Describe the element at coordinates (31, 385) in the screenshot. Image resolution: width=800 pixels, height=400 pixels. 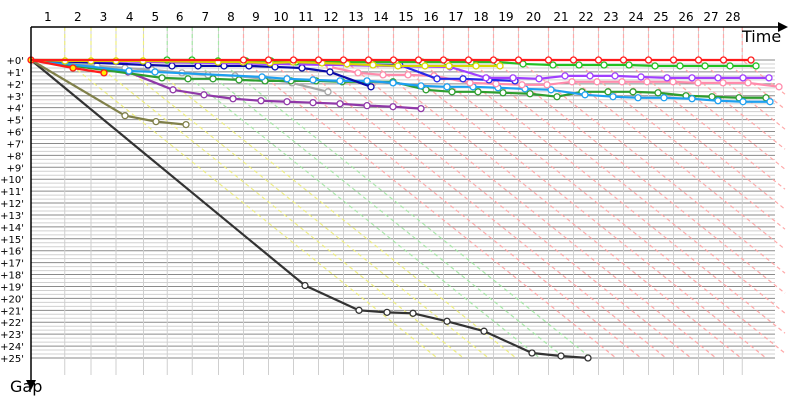
I see `gap-axis-arrow` at that location.